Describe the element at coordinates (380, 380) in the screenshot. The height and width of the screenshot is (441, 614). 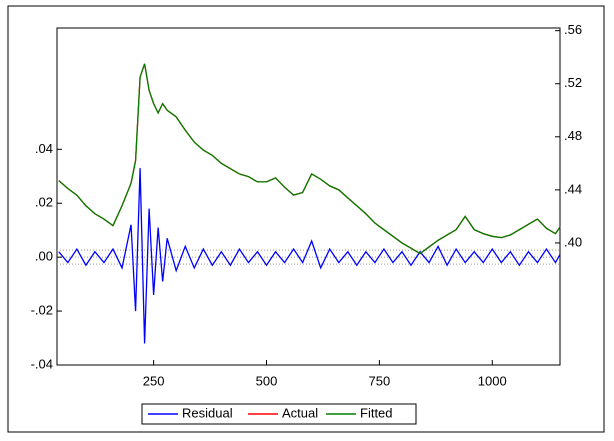
I see `x-tick-label: 750` at that location.